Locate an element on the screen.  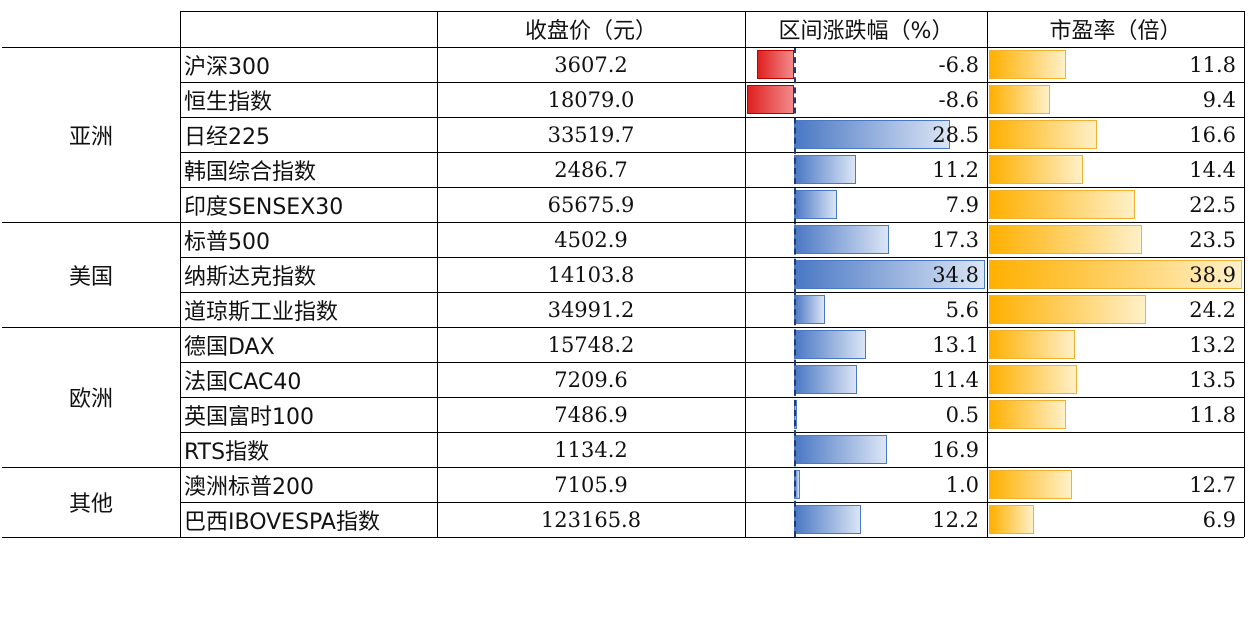
index-name: 韩国综合指数 is located at coordinates (250, 172).